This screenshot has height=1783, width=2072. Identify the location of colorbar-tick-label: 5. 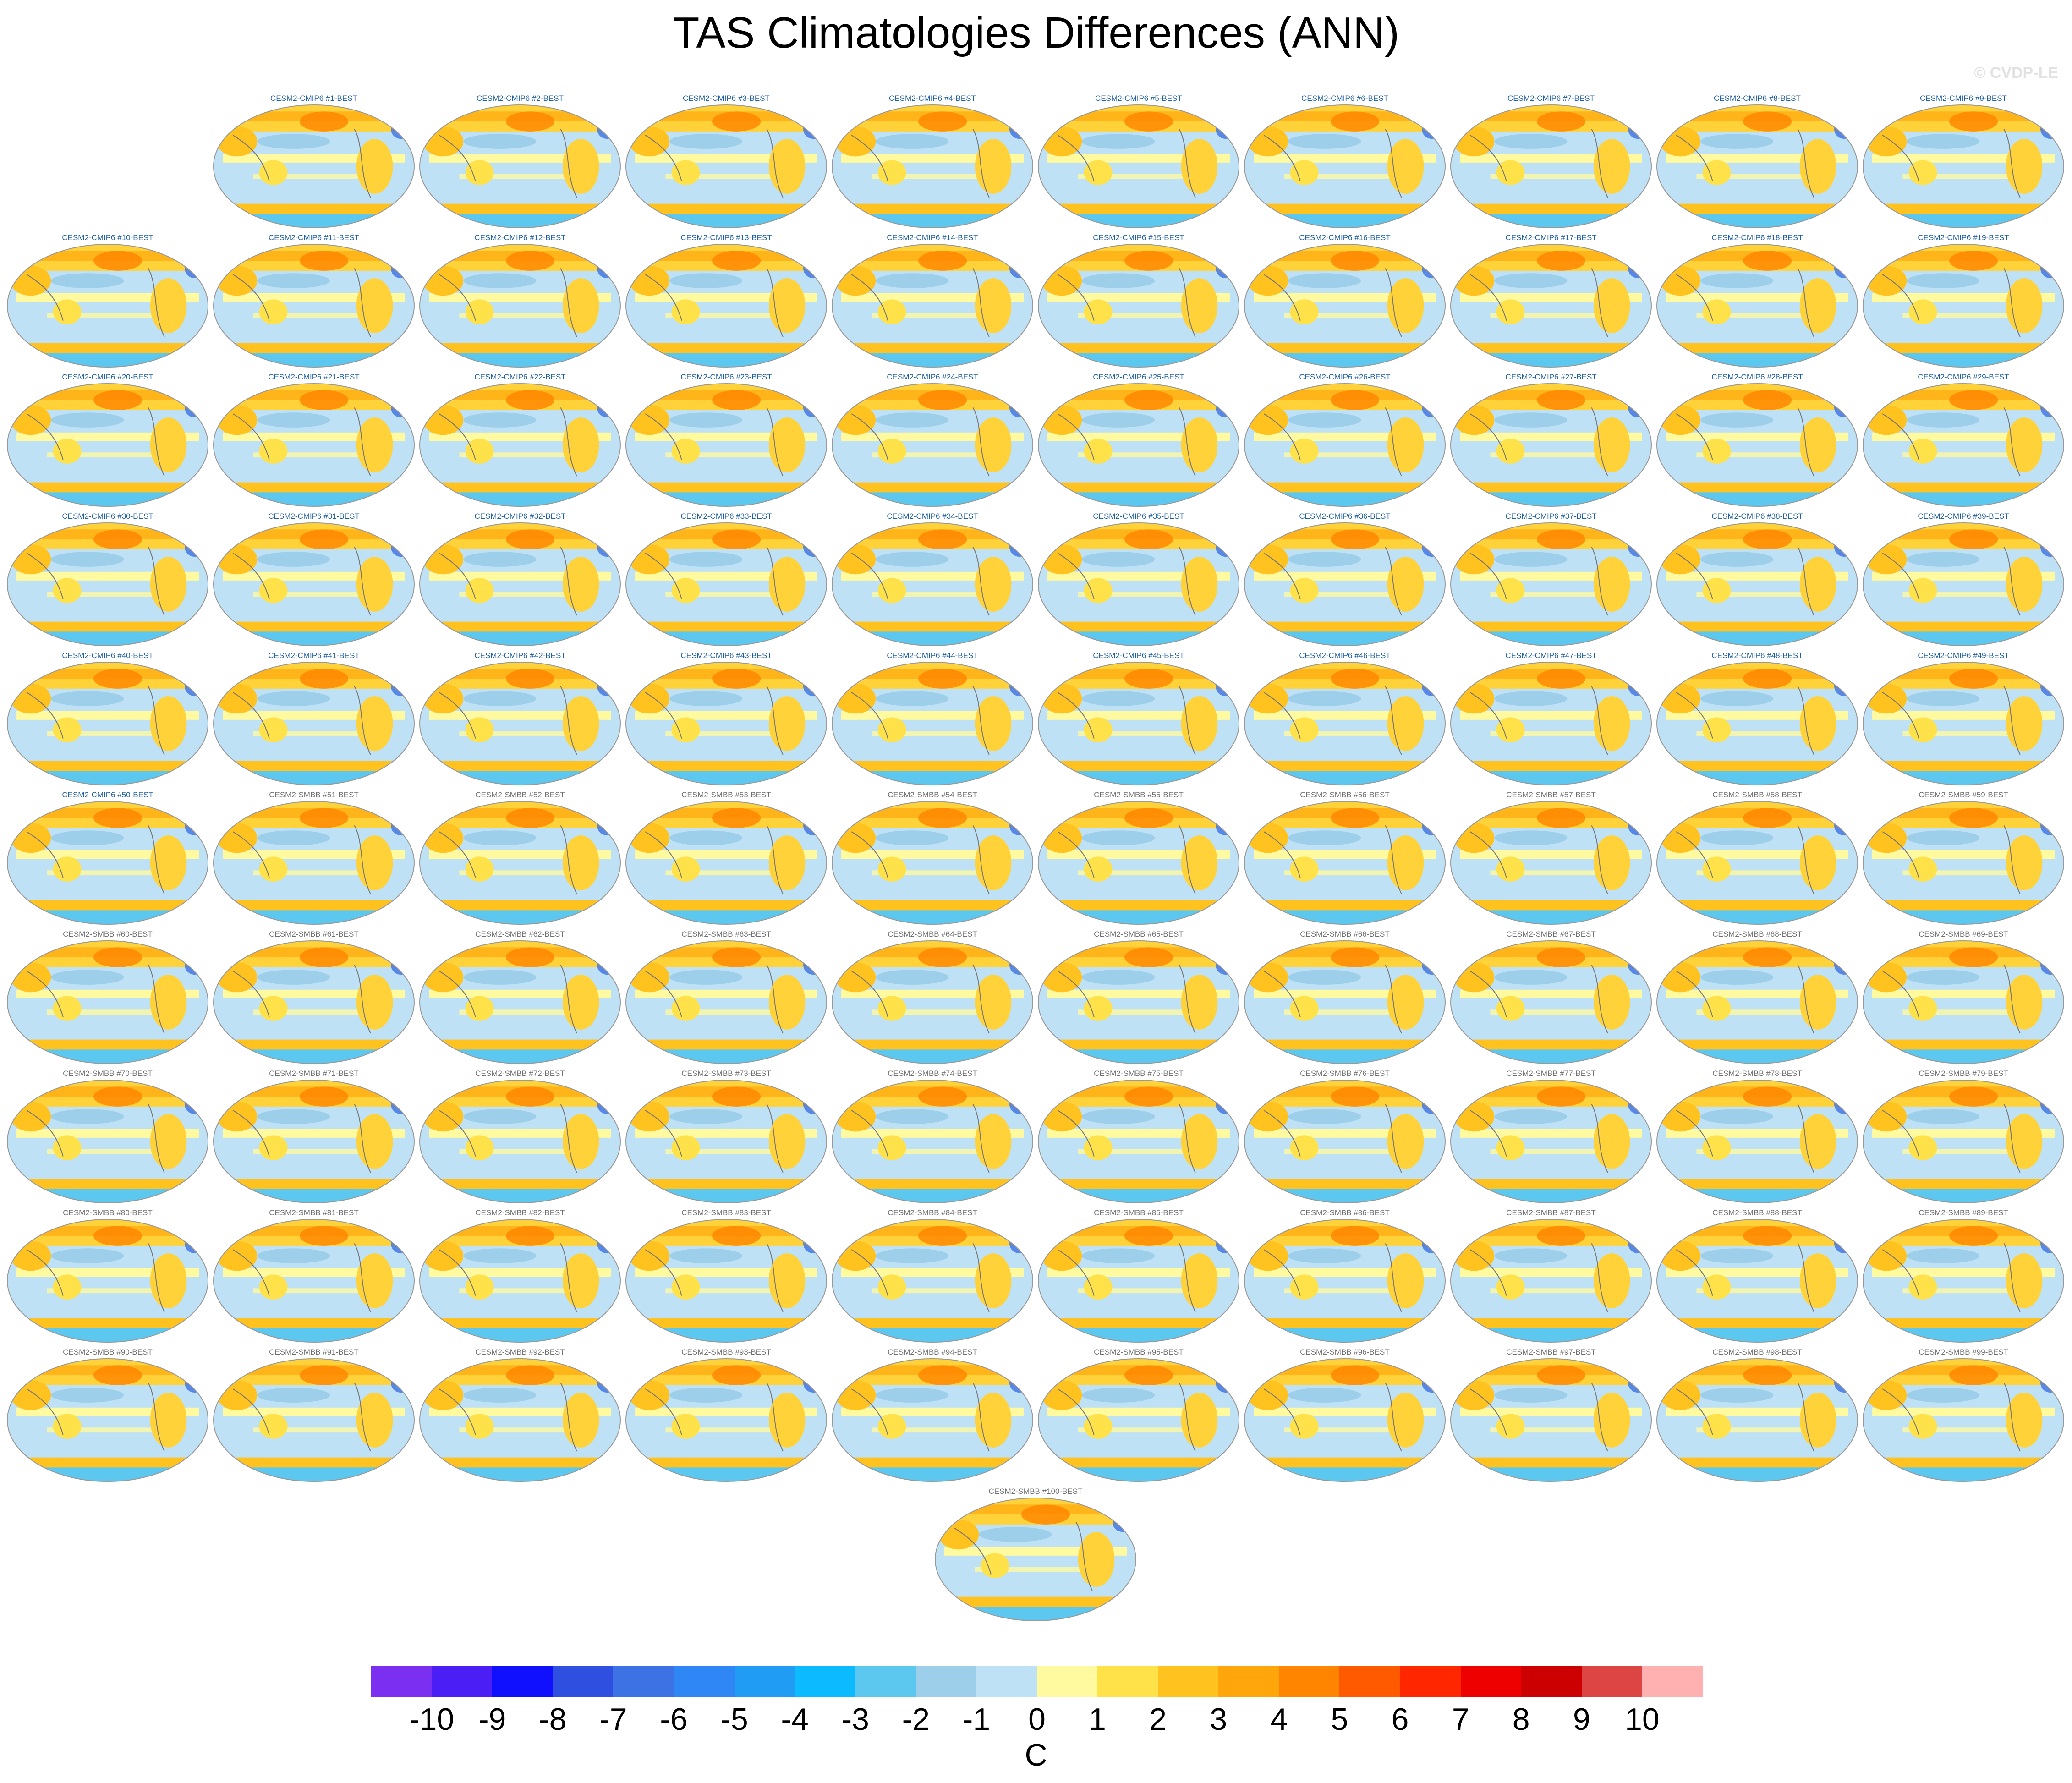
(1339, 1719).